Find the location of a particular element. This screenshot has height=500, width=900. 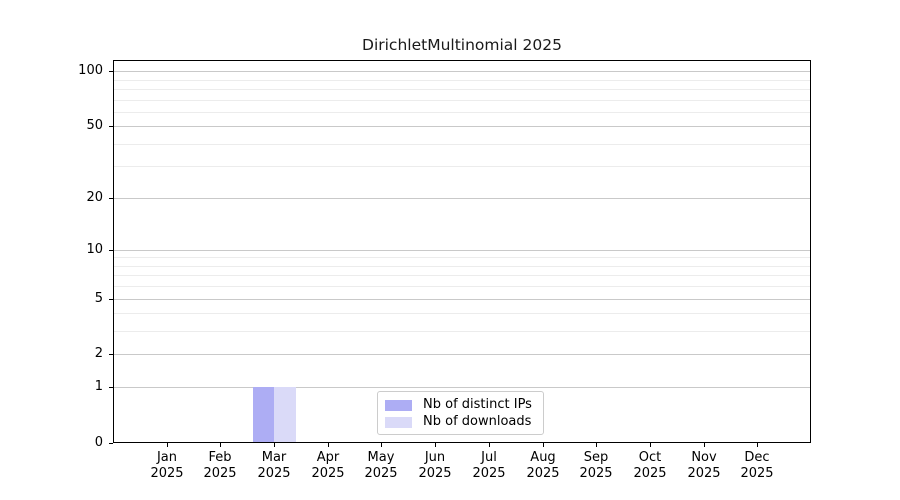

ytick-label-20: 20 is located at coordinates (94, 197).